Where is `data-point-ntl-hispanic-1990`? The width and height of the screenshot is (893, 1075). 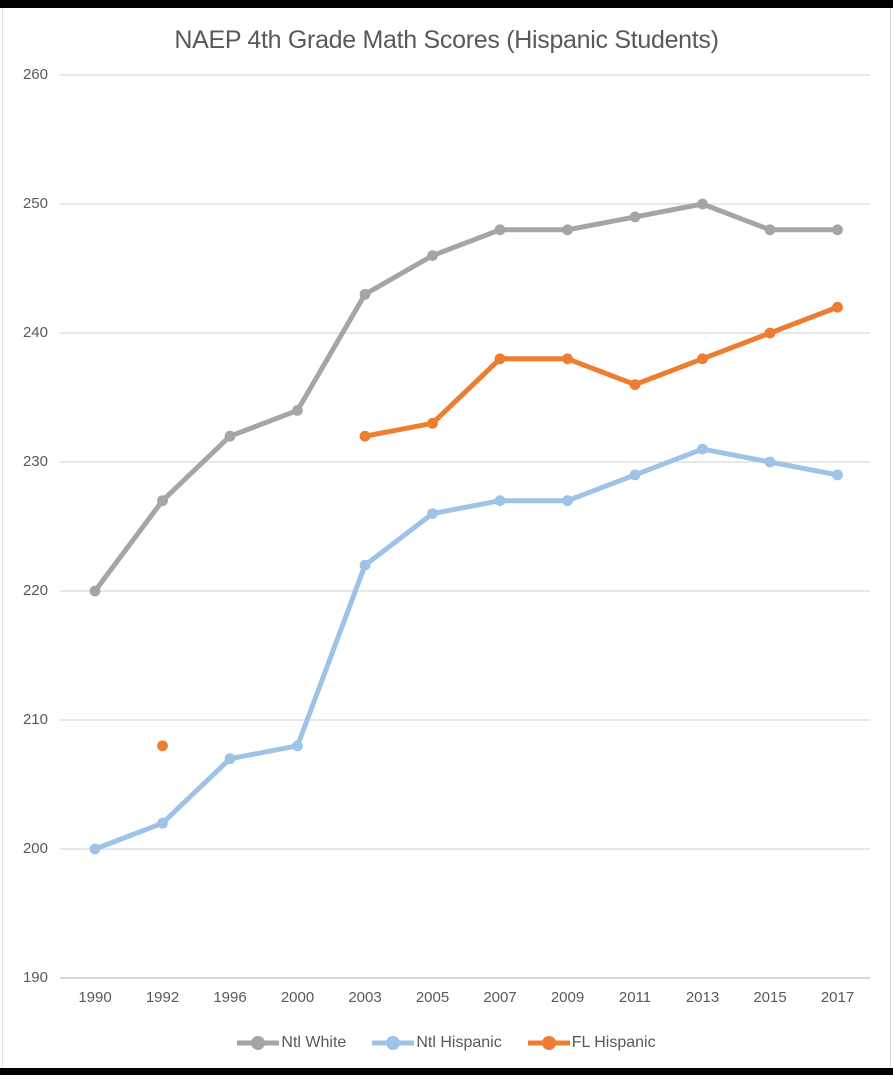 data-point-ntl-hispanic-1990 is located at coordinates (95, 849).